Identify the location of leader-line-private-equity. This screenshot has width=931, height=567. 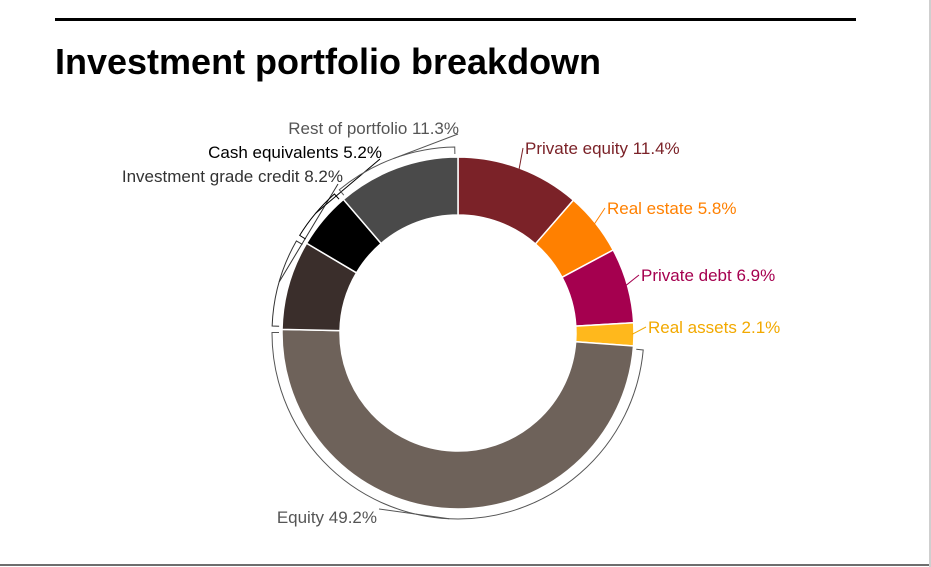
(521, 159).